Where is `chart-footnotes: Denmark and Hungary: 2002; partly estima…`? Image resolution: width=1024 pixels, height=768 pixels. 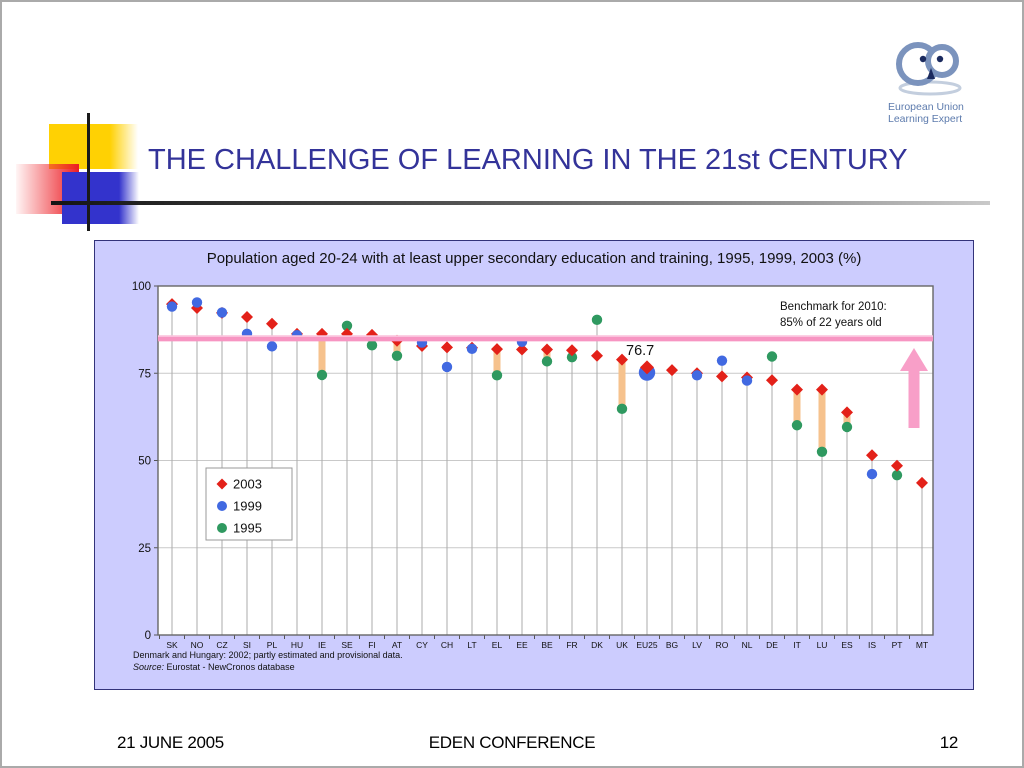
chart-footnotes: Denmark and Hungary: 2002; partly estima… is located at coordinates (268, 661).